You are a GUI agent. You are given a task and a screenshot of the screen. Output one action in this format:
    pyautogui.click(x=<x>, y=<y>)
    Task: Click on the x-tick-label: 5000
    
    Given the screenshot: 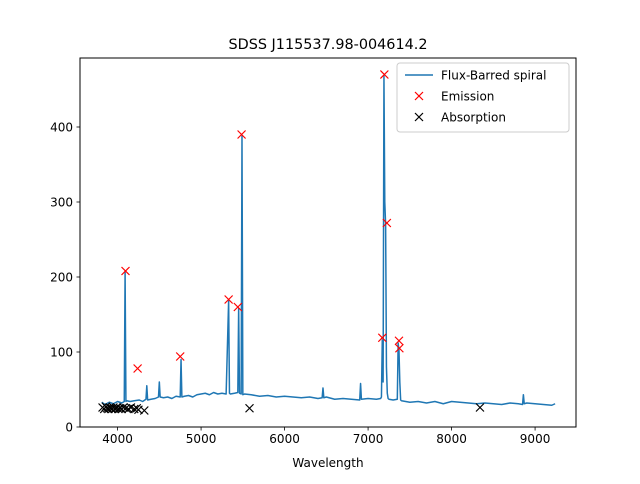 What is the action you would take?
    pyautogui.click(x=201, y=439)
    